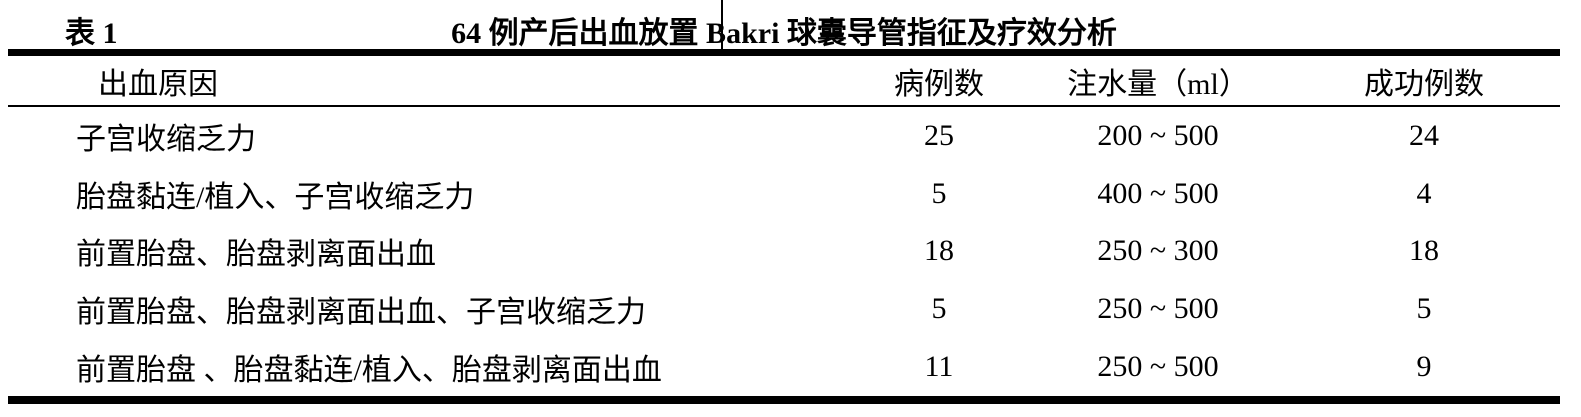  What do you see at coordinates (939, 251) in the screenshot?
I see `cell-cases: 18` at bounding box center [939, 251].